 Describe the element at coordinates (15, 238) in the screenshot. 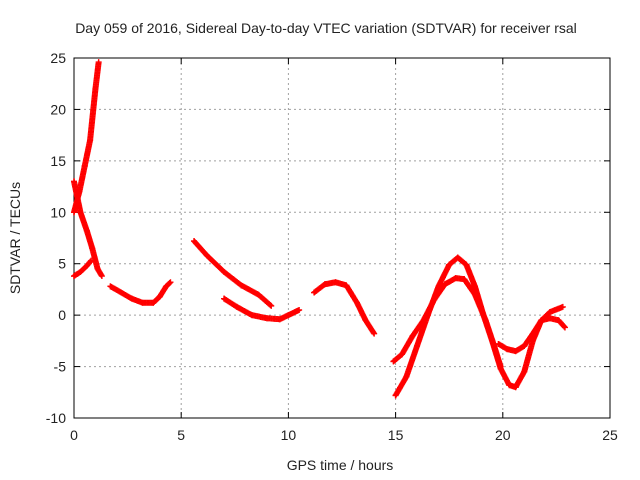

I see `y-axis-label: SDTVAR / TECUs` at that location.